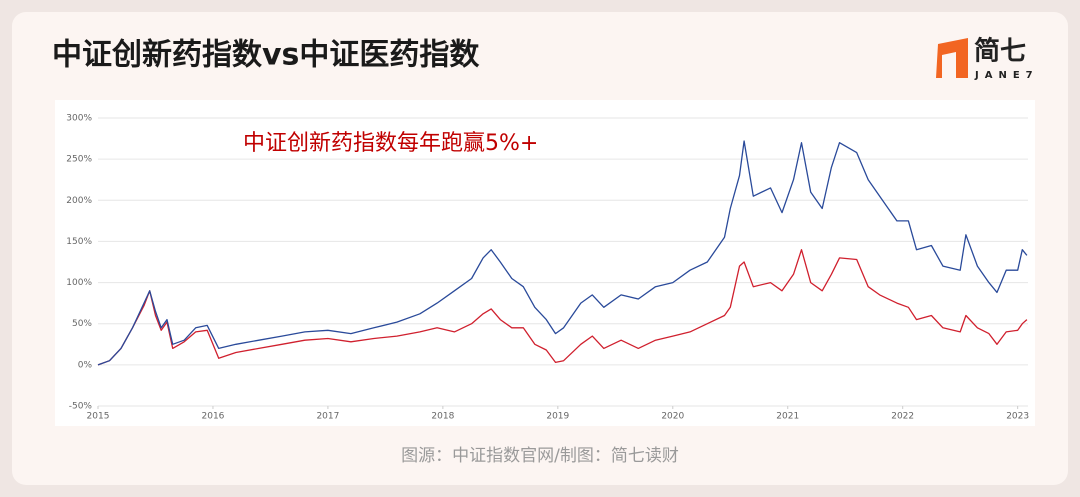 This screenshot has width=1080, height=497. What do you see at coordinates (82, 324) in the screenshot?
I see `y-tick-label: 50%` at bounding box center [82, 324].